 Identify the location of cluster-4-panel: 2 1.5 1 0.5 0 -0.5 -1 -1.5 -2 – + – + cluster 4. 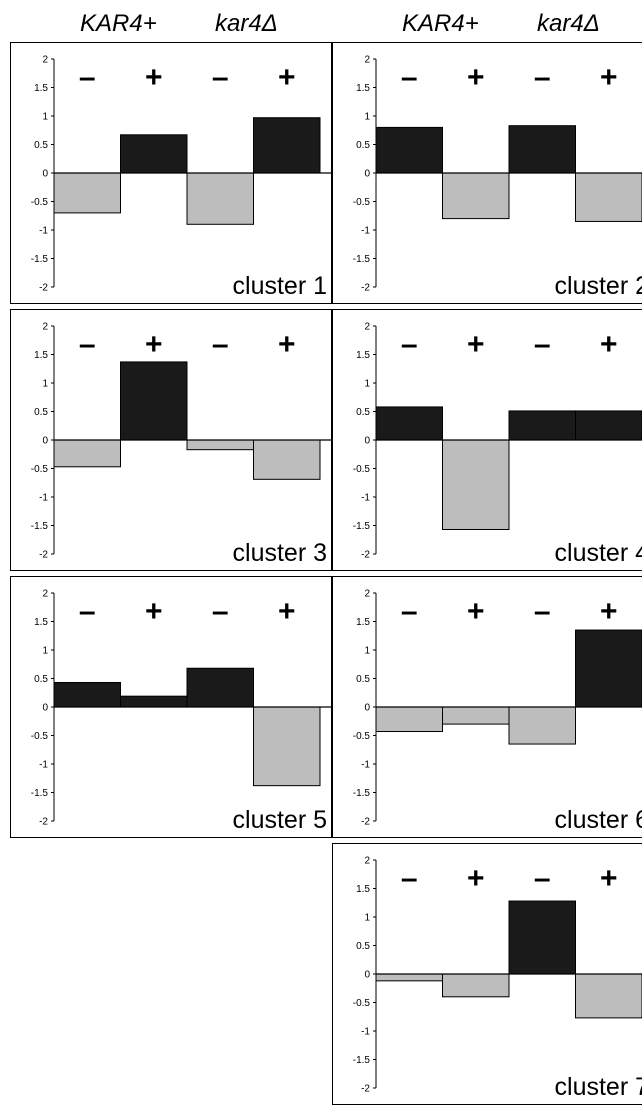
(487, 440).